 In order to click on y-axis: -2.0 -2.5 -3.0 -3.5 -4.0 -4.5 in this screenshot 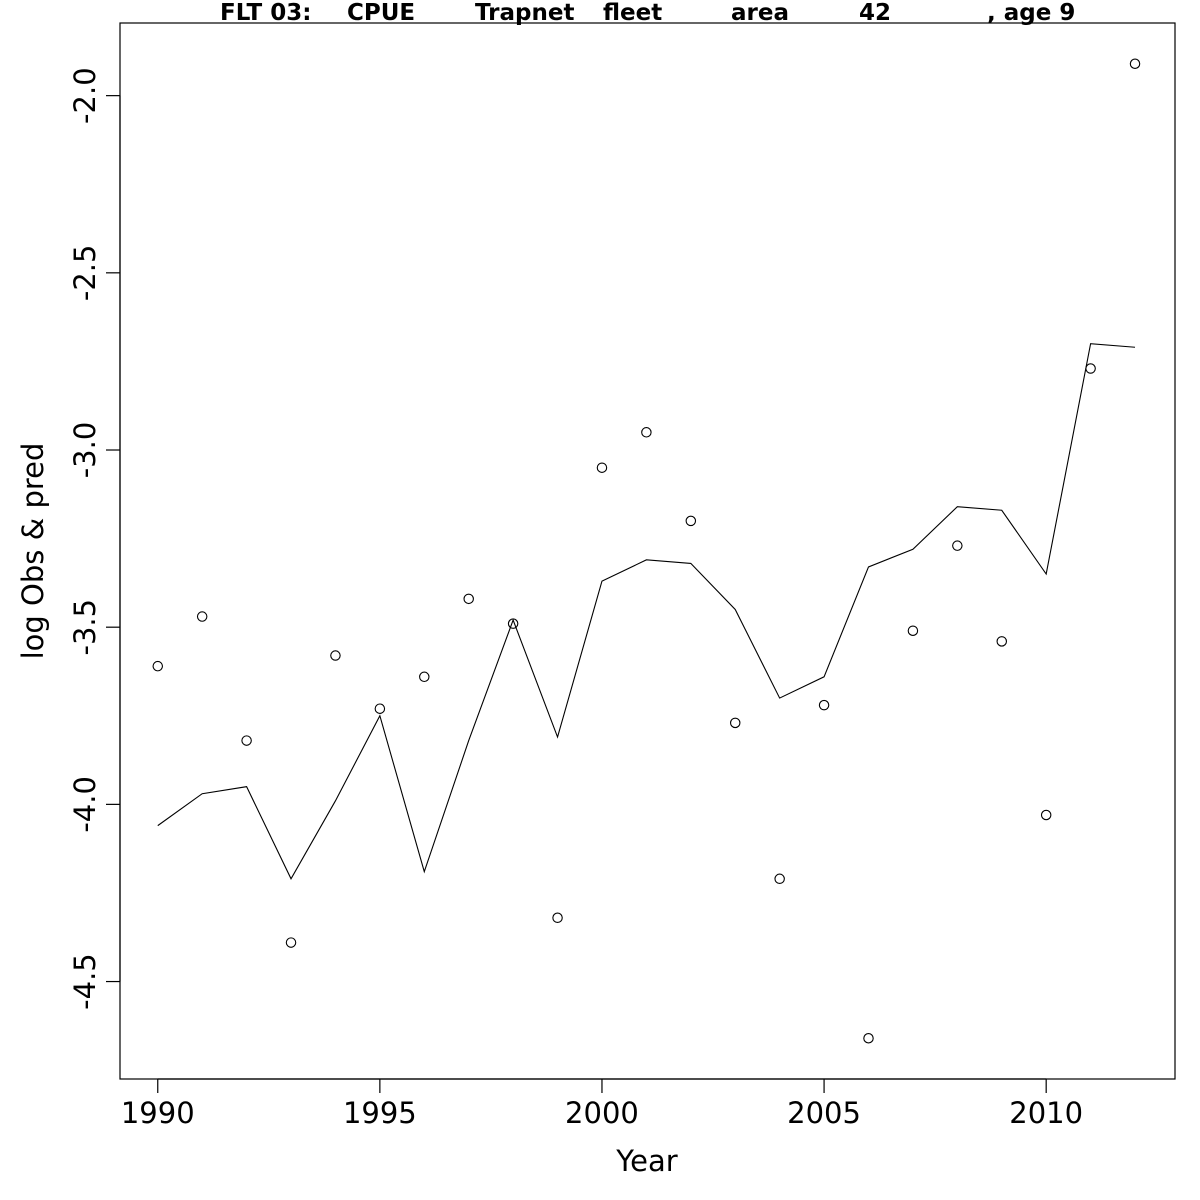, I will do `click(94, 538)`.